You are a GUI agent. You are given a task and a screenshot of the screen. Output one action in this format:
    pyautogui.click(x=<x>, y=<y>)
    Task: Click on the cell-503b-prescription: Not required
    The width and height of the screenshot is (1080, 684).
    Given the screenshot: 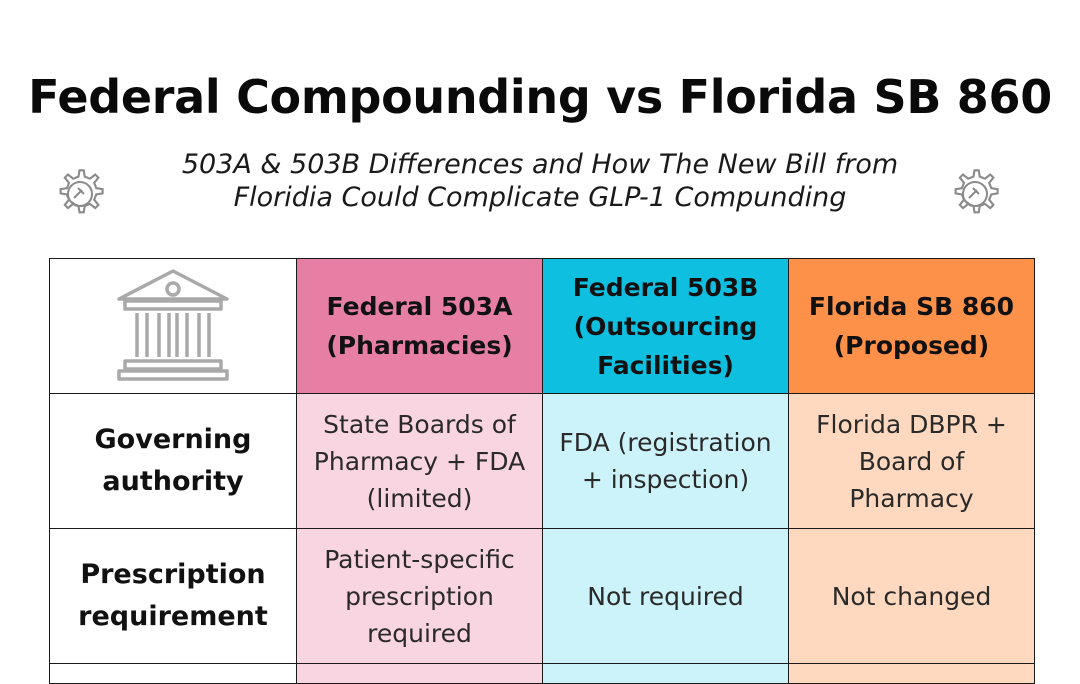 What is the action you would take?
    pyautogui.click(x=665, y=596)
    